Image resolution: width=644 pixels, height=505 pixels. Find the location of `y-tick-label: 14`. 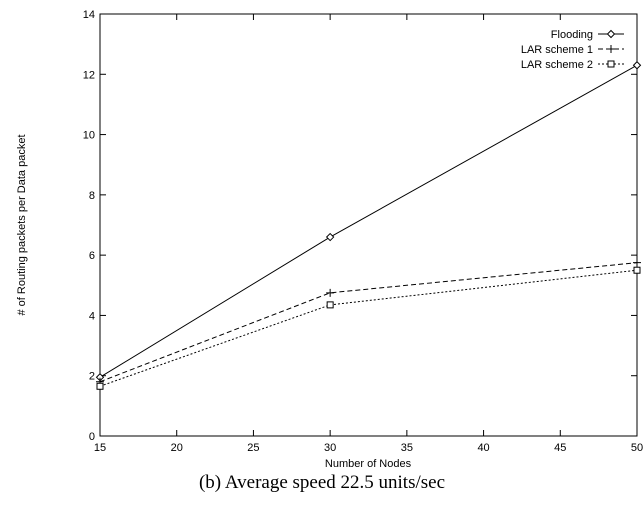

y-tick-label: 14 is located at coordinates (89, 15).